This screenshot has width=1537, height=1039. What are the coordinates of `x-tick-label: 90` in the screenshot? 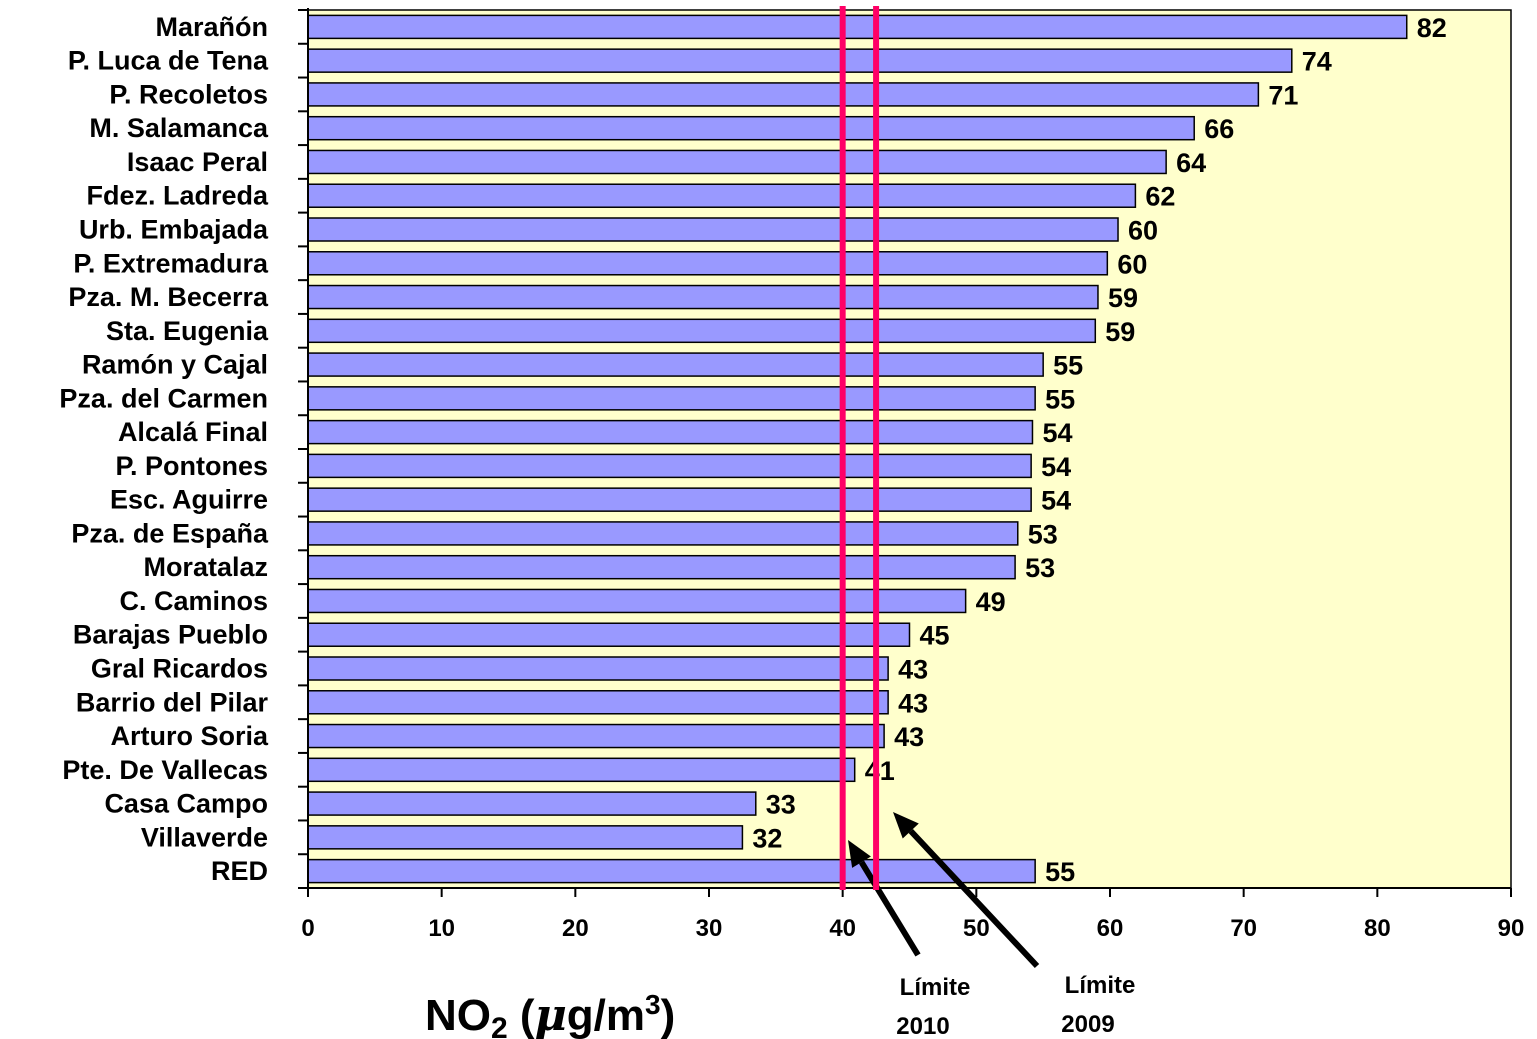 It's located at (1511, 928).